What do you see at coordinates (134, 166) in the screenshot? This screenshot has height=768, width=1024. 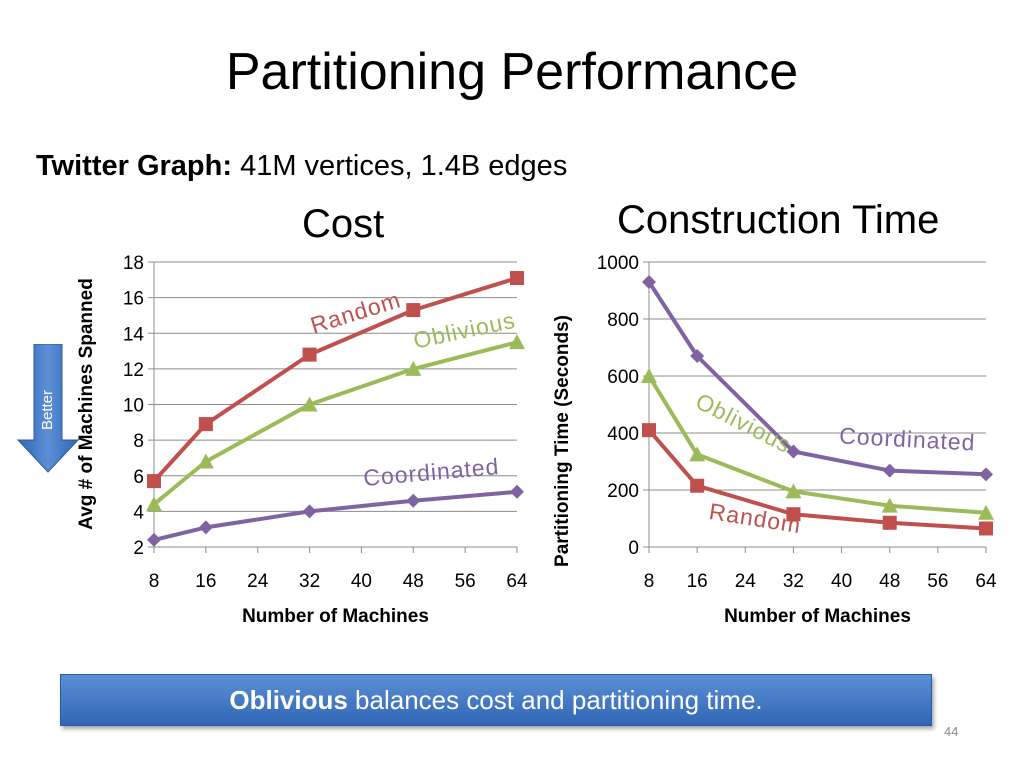 I see `subtitle-bold: Twitter Graph:` at bounding box center [134, 166].